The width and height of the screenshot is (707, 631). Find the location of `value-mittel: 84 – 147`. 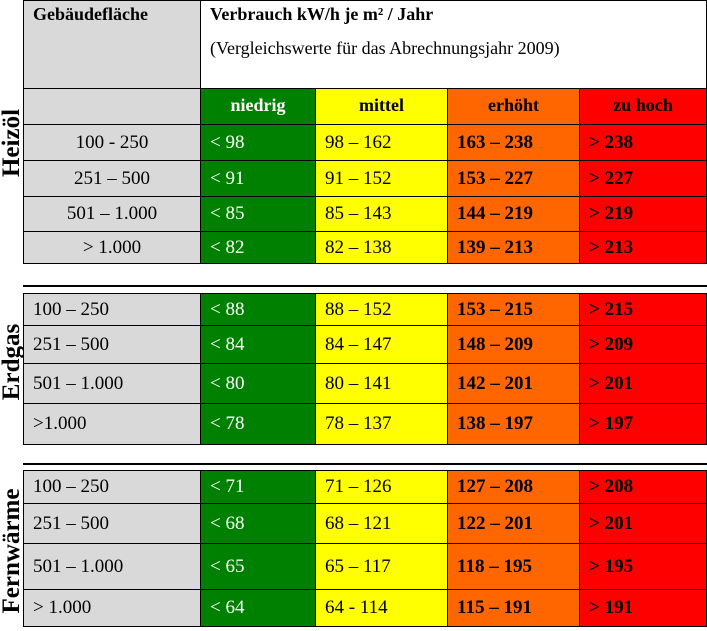

value-mittel: 84 – 147 is located at coordinates (381, 344).